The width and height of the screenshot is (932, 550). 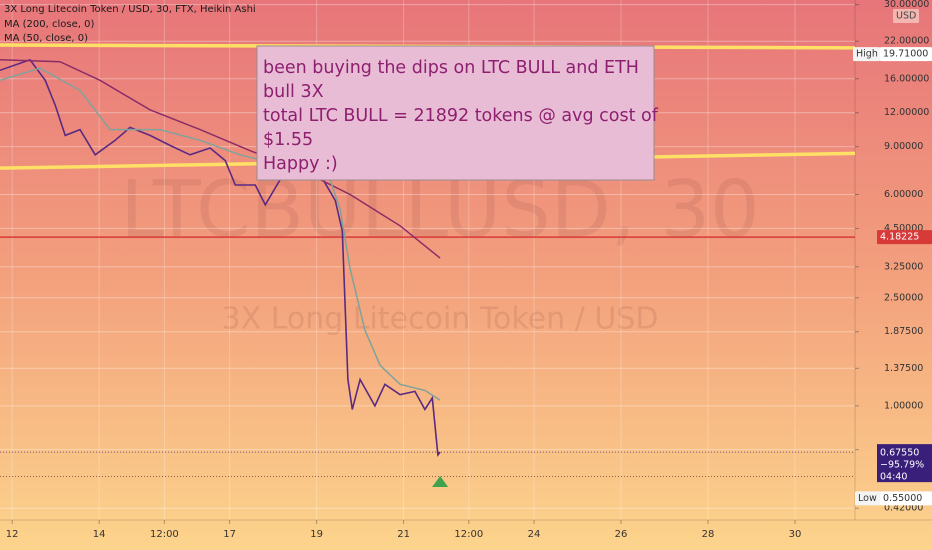 What do you see at coordinates (49, 24) in the screenshot?
I see `legend-entry: MA (200, close, 0)` at bounding box center [49, 24].